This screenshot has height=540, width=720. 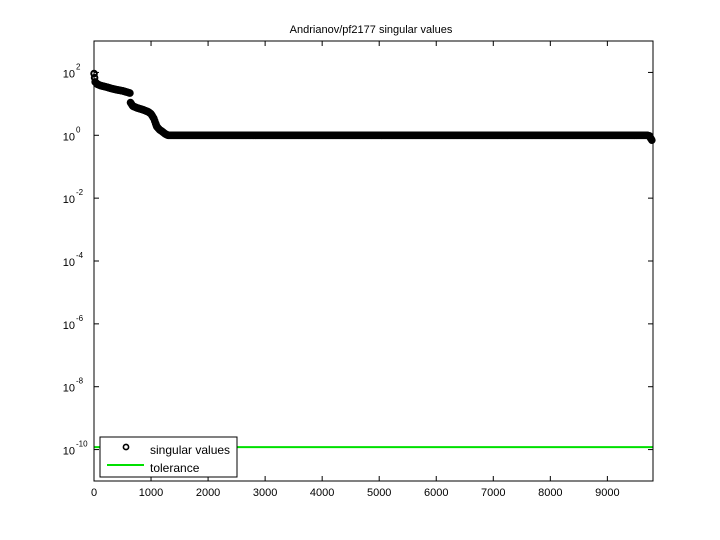 I want to click on y-tick-exponent: -8, so click(x=80, y=381).